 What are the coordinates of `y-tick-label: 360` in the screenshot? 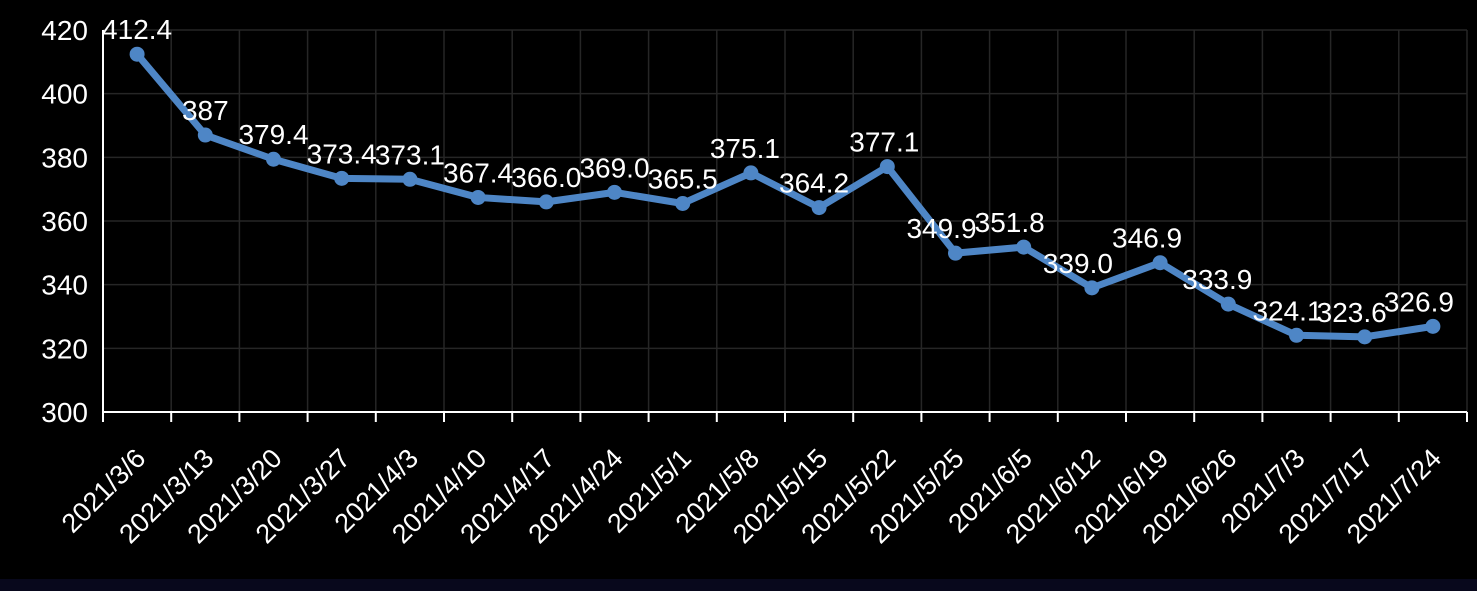 It's located at (64, 221).